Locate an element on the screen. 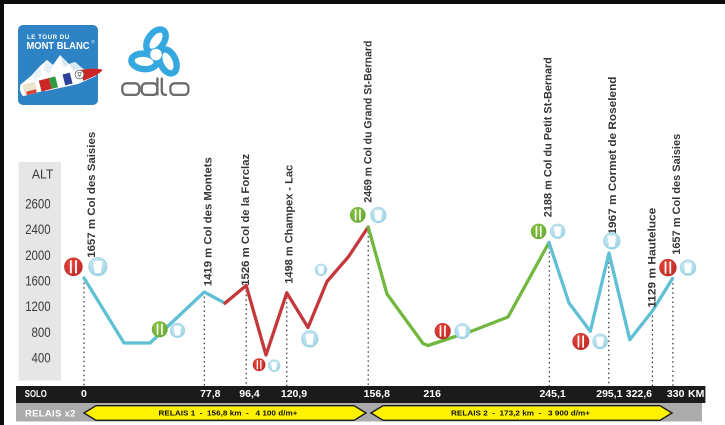  svg-text: 1600 is located at coordinates (38, 281).